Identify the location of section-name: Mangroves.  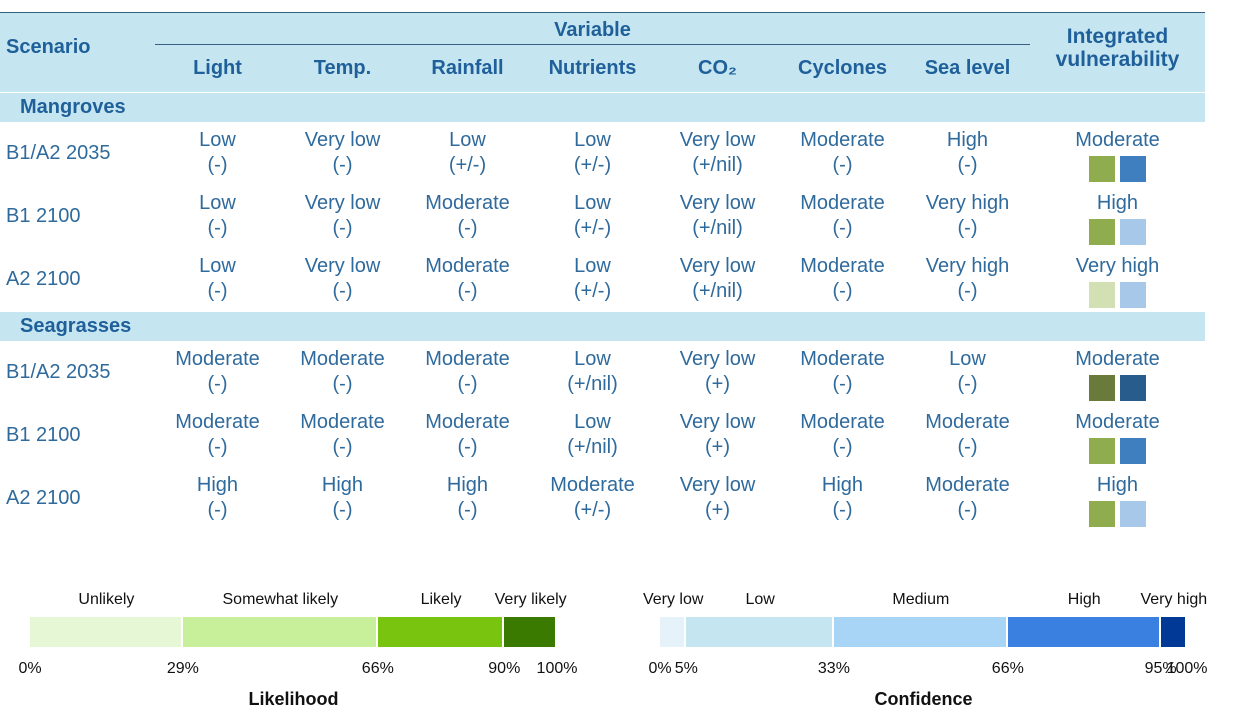
(73, 107).